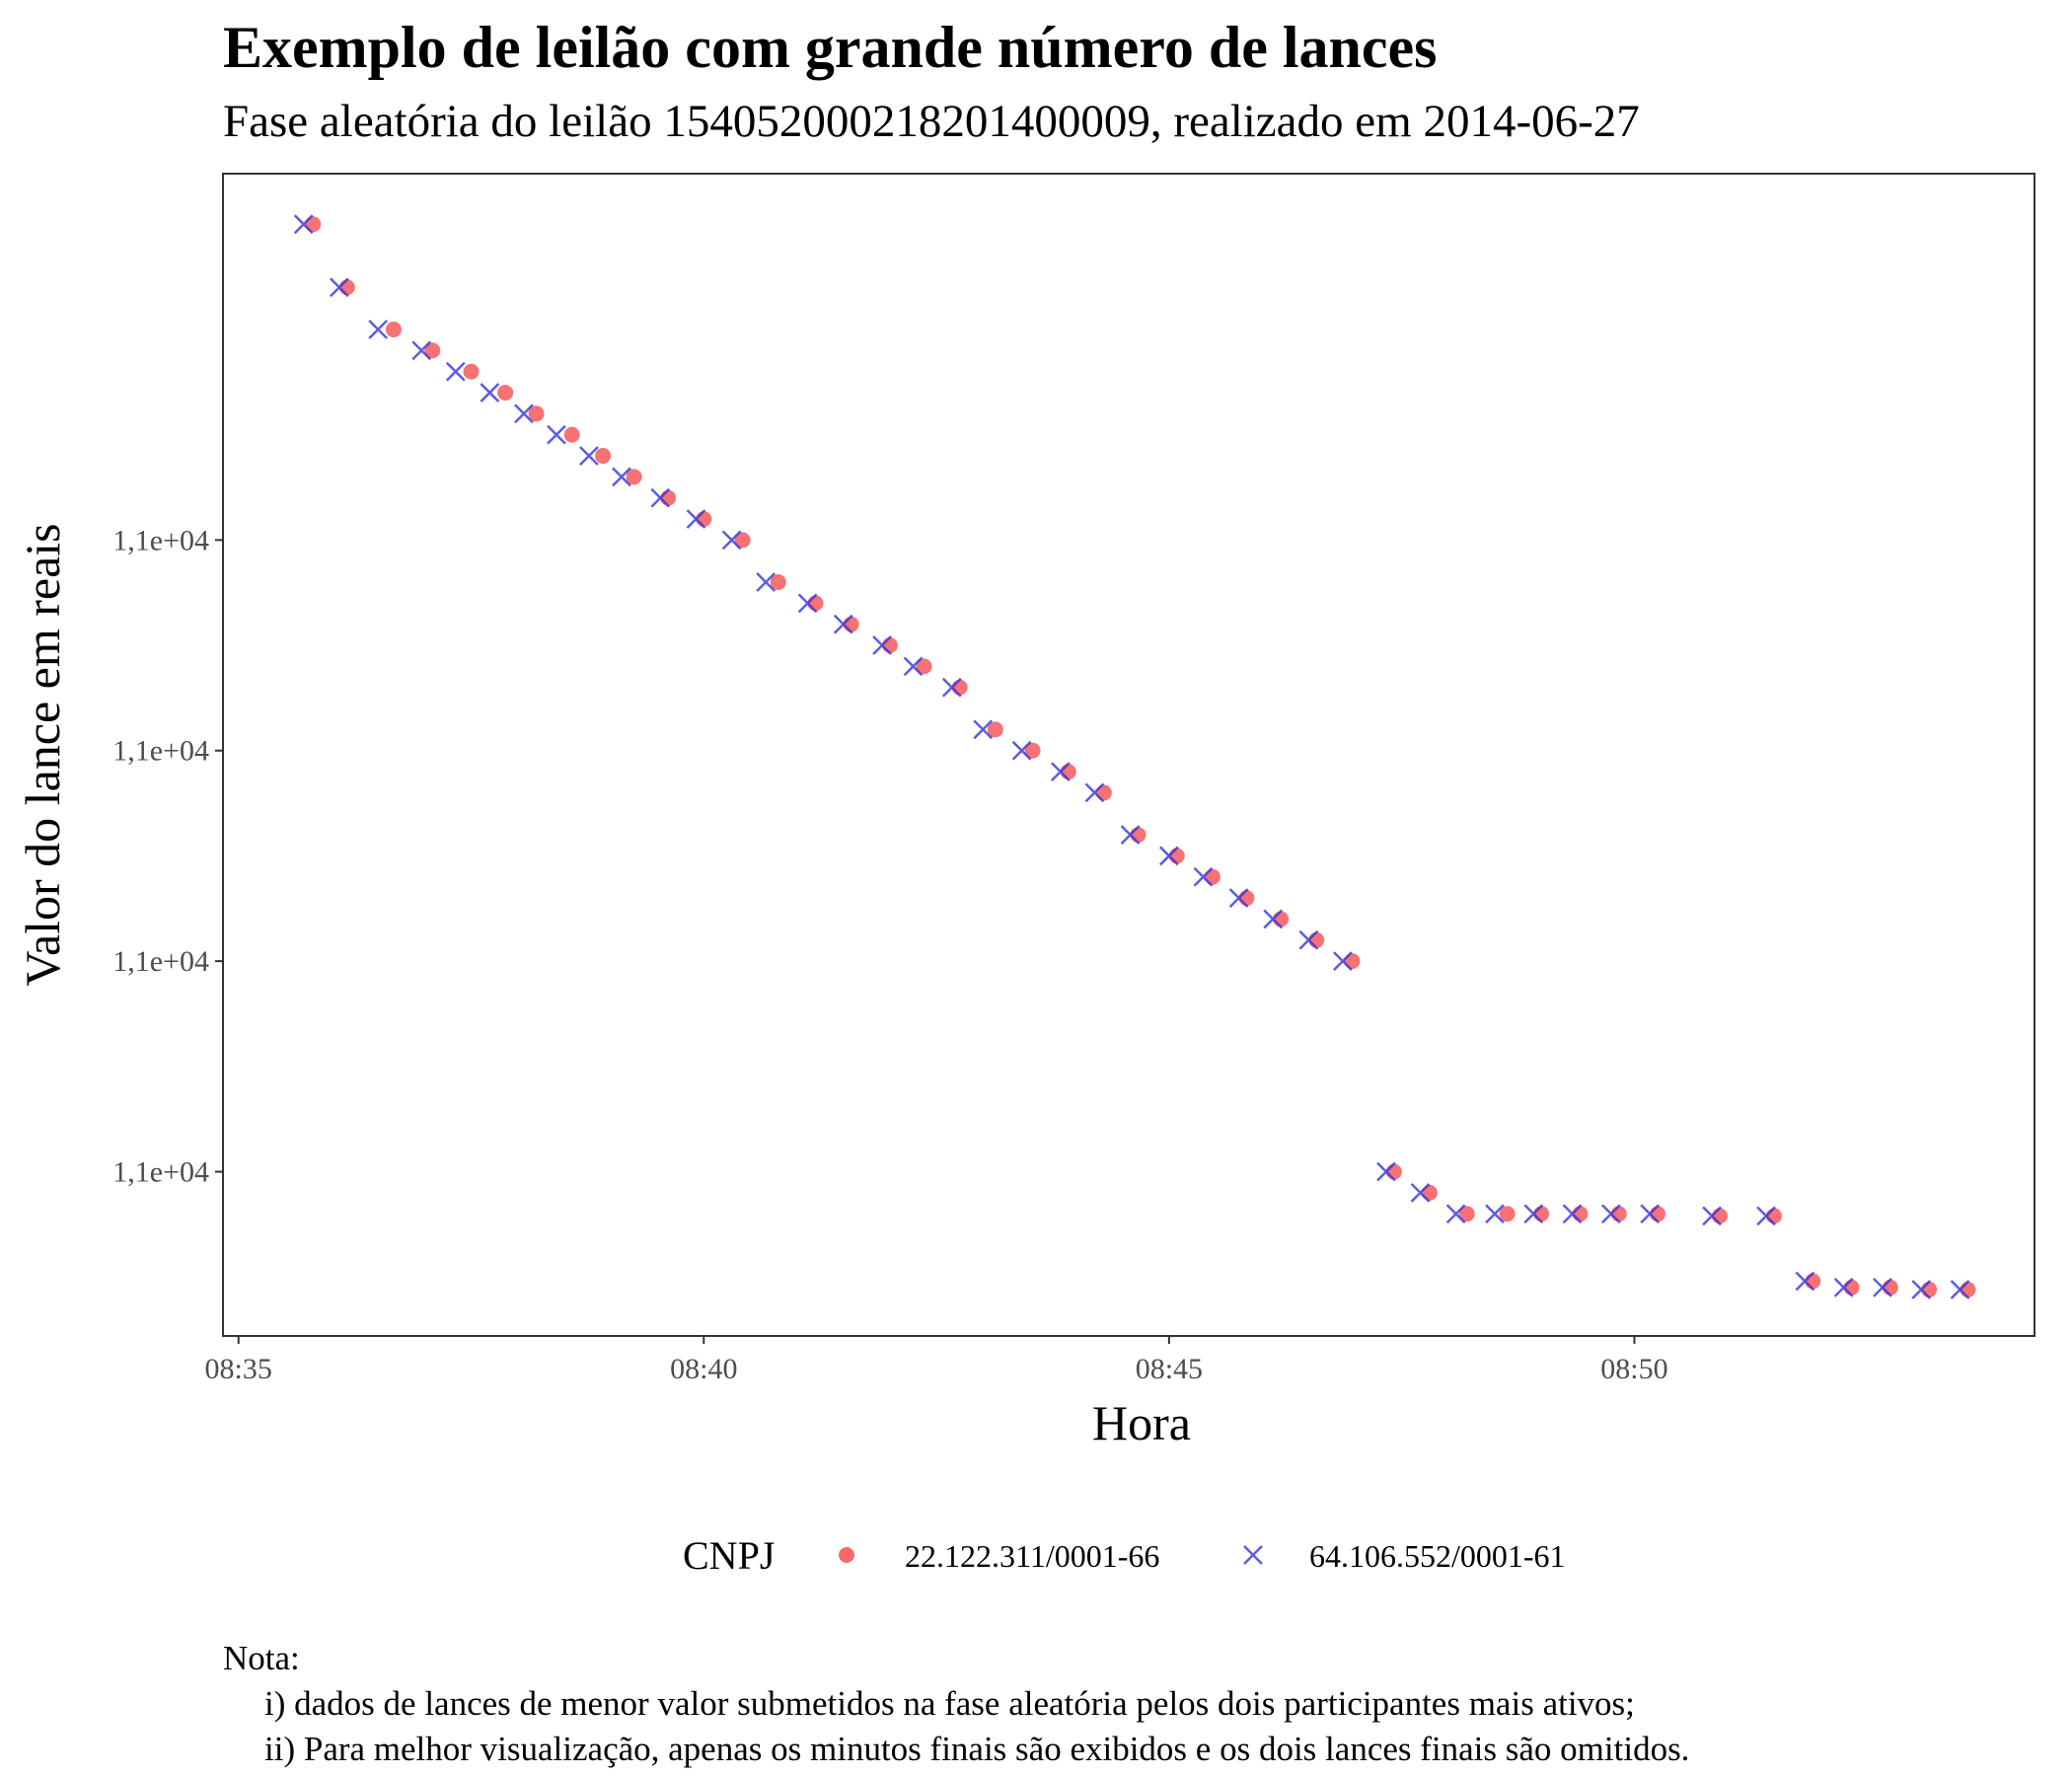 The height and width of the screenshot is (1776, 2072). I want to click on legend-label-series-2: 64.106.552/0001-61, so click(1438, 1556).